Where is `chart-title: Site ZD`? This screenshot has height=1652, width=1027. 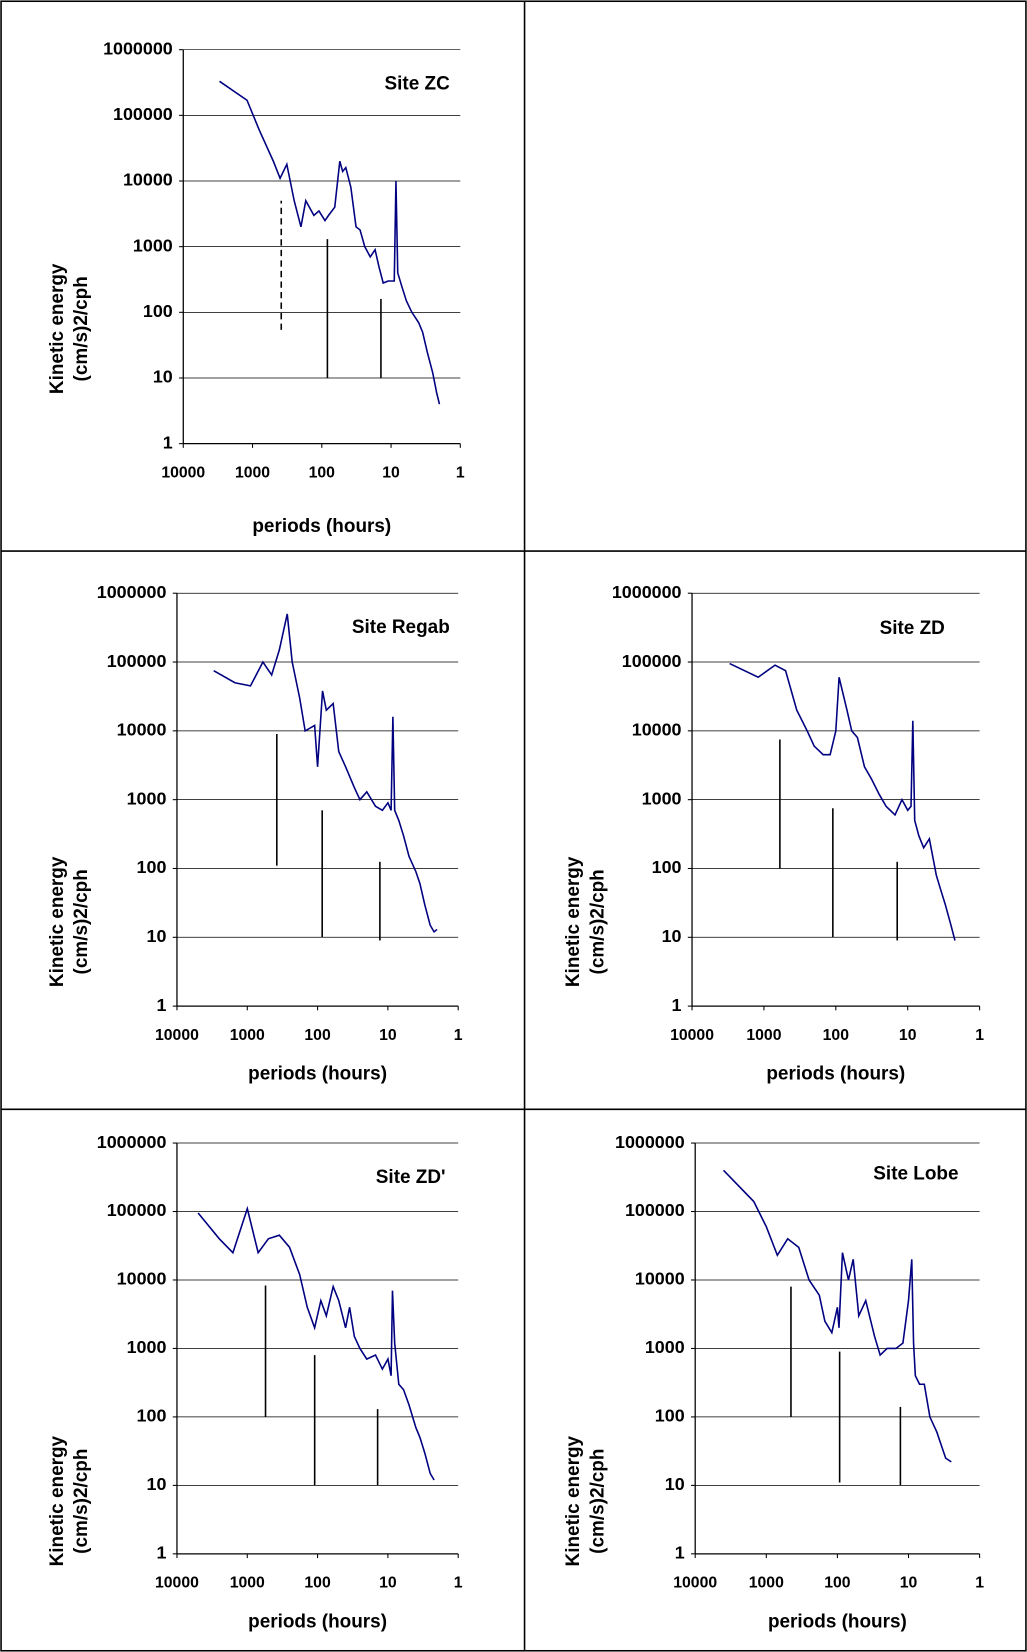
chart-title: Site ZD is located at coordinates (912, 628).